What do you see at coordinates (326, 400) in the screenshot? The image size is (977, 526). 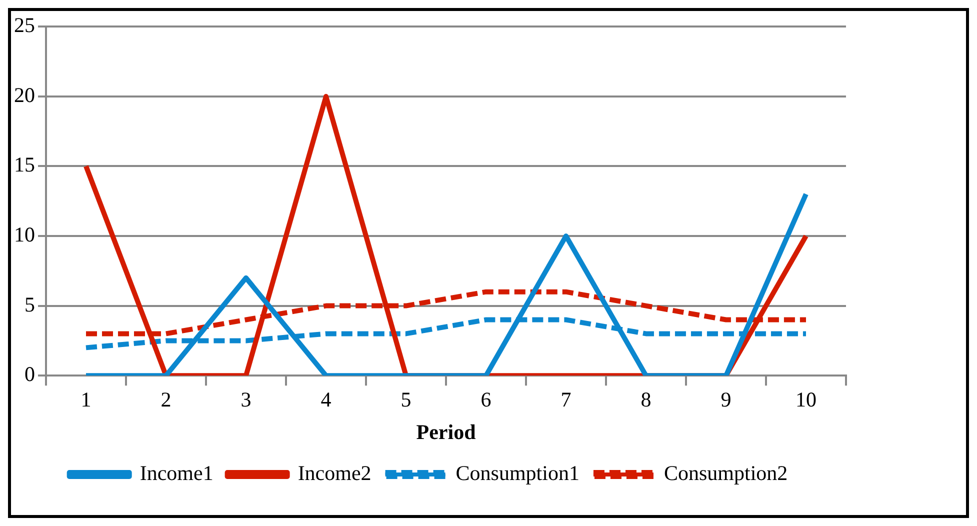 I see `x-tick-label: 4` at bounding box center [326, 400].